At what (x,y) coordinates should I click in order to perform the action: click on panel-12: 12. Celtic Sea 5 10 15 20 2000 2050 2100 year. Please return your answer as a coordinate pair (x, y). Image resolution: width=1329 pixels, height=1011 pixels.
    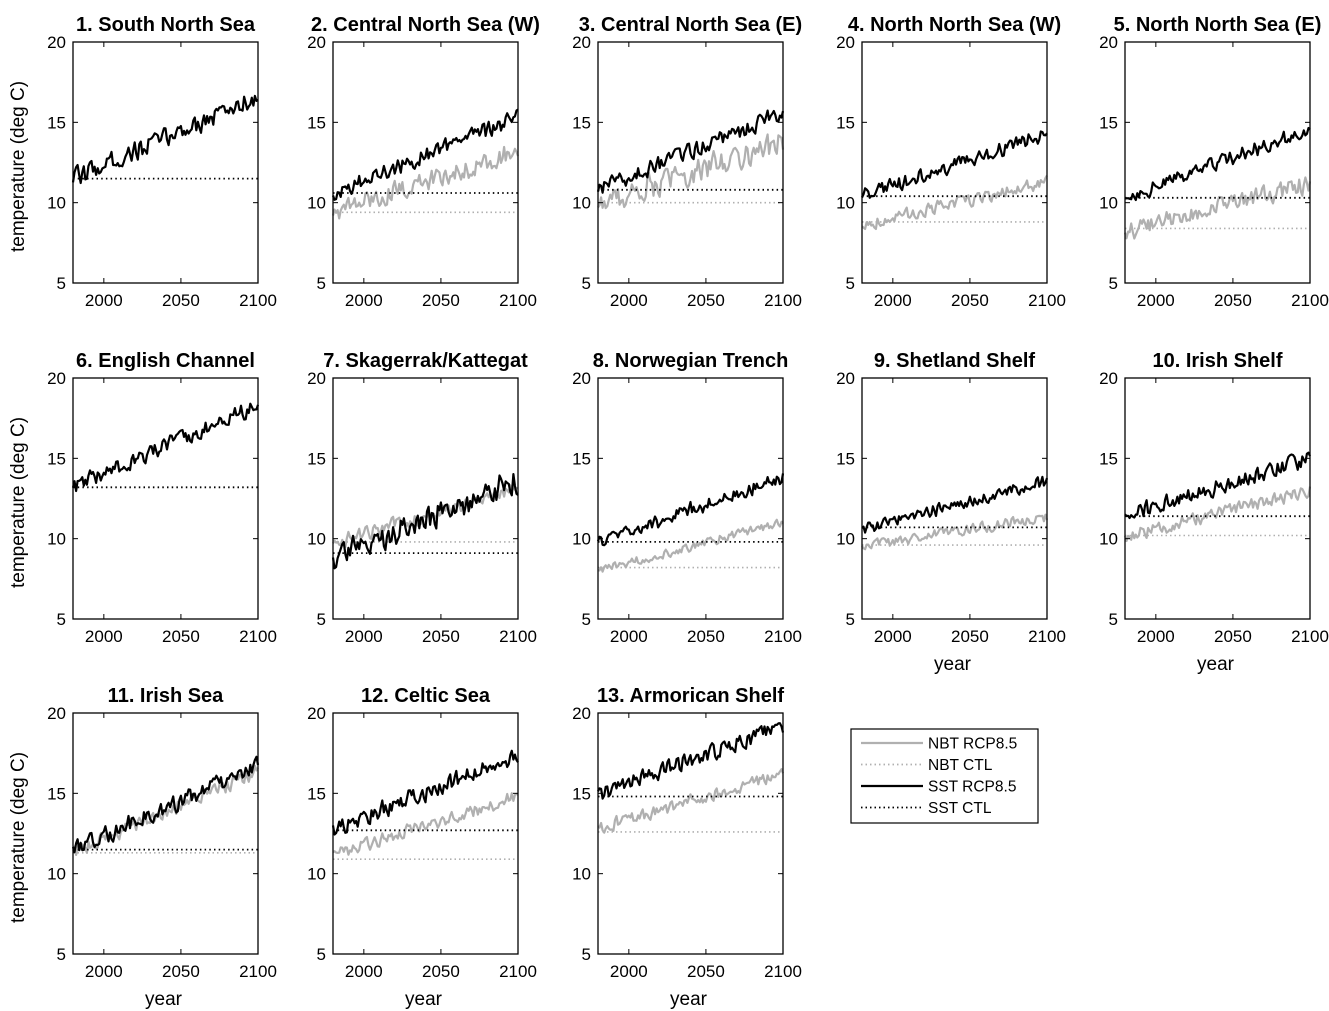
    Looking at the image, I should click on (422, 847).